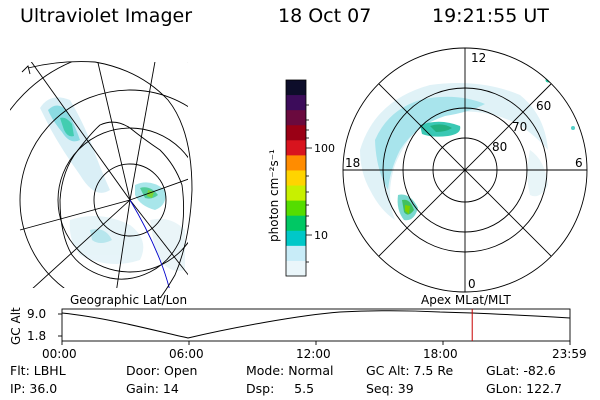 The height and width of the screenshot is (400, 600). What do you see at coordinates (313, 354) in the screenshot?
I see `alt-xtick-1200: 12:00` at bounding box center [313, 354].